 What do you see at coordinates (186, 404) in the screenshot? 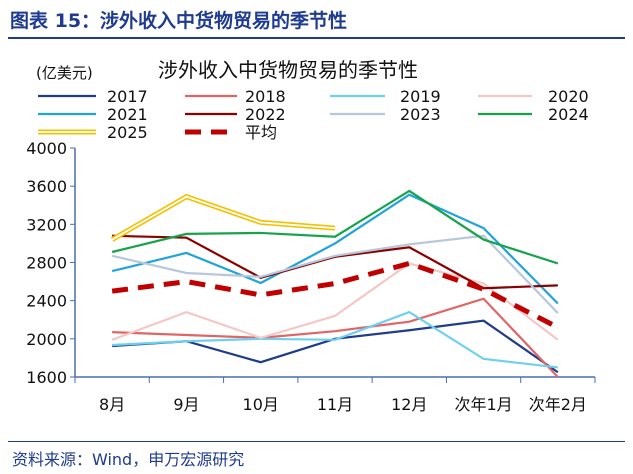
I see `x-tick-label: 9月` at bounding box center [186, 404].